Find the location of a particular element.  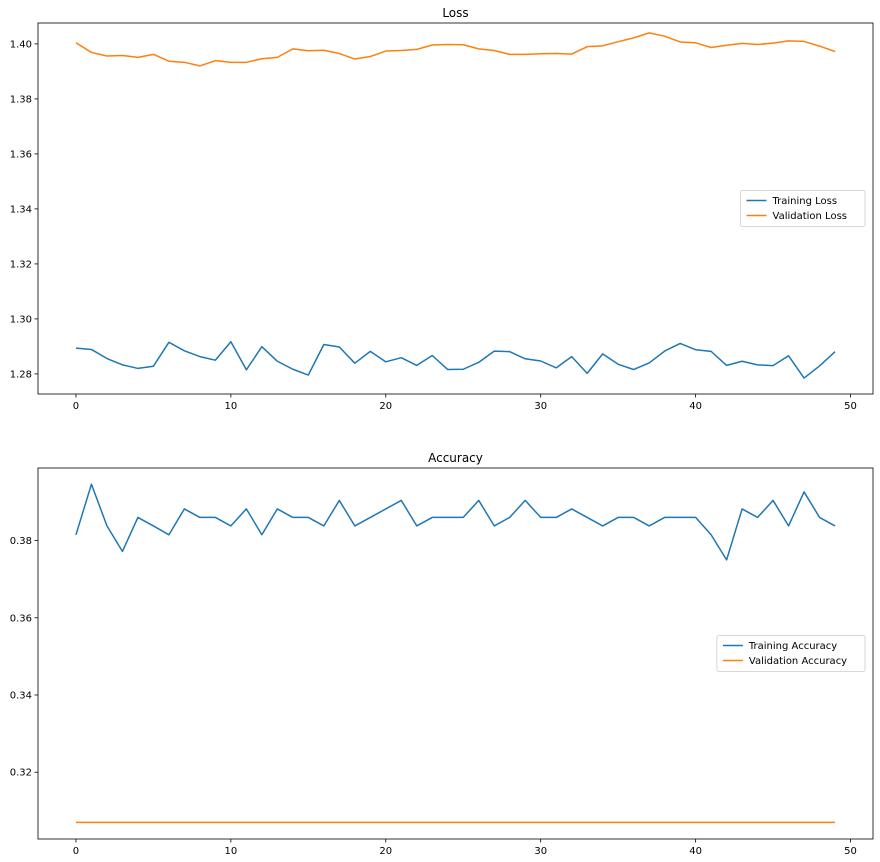

loss-y-tick-label: 1.28 is located at coordinates (21, 374).